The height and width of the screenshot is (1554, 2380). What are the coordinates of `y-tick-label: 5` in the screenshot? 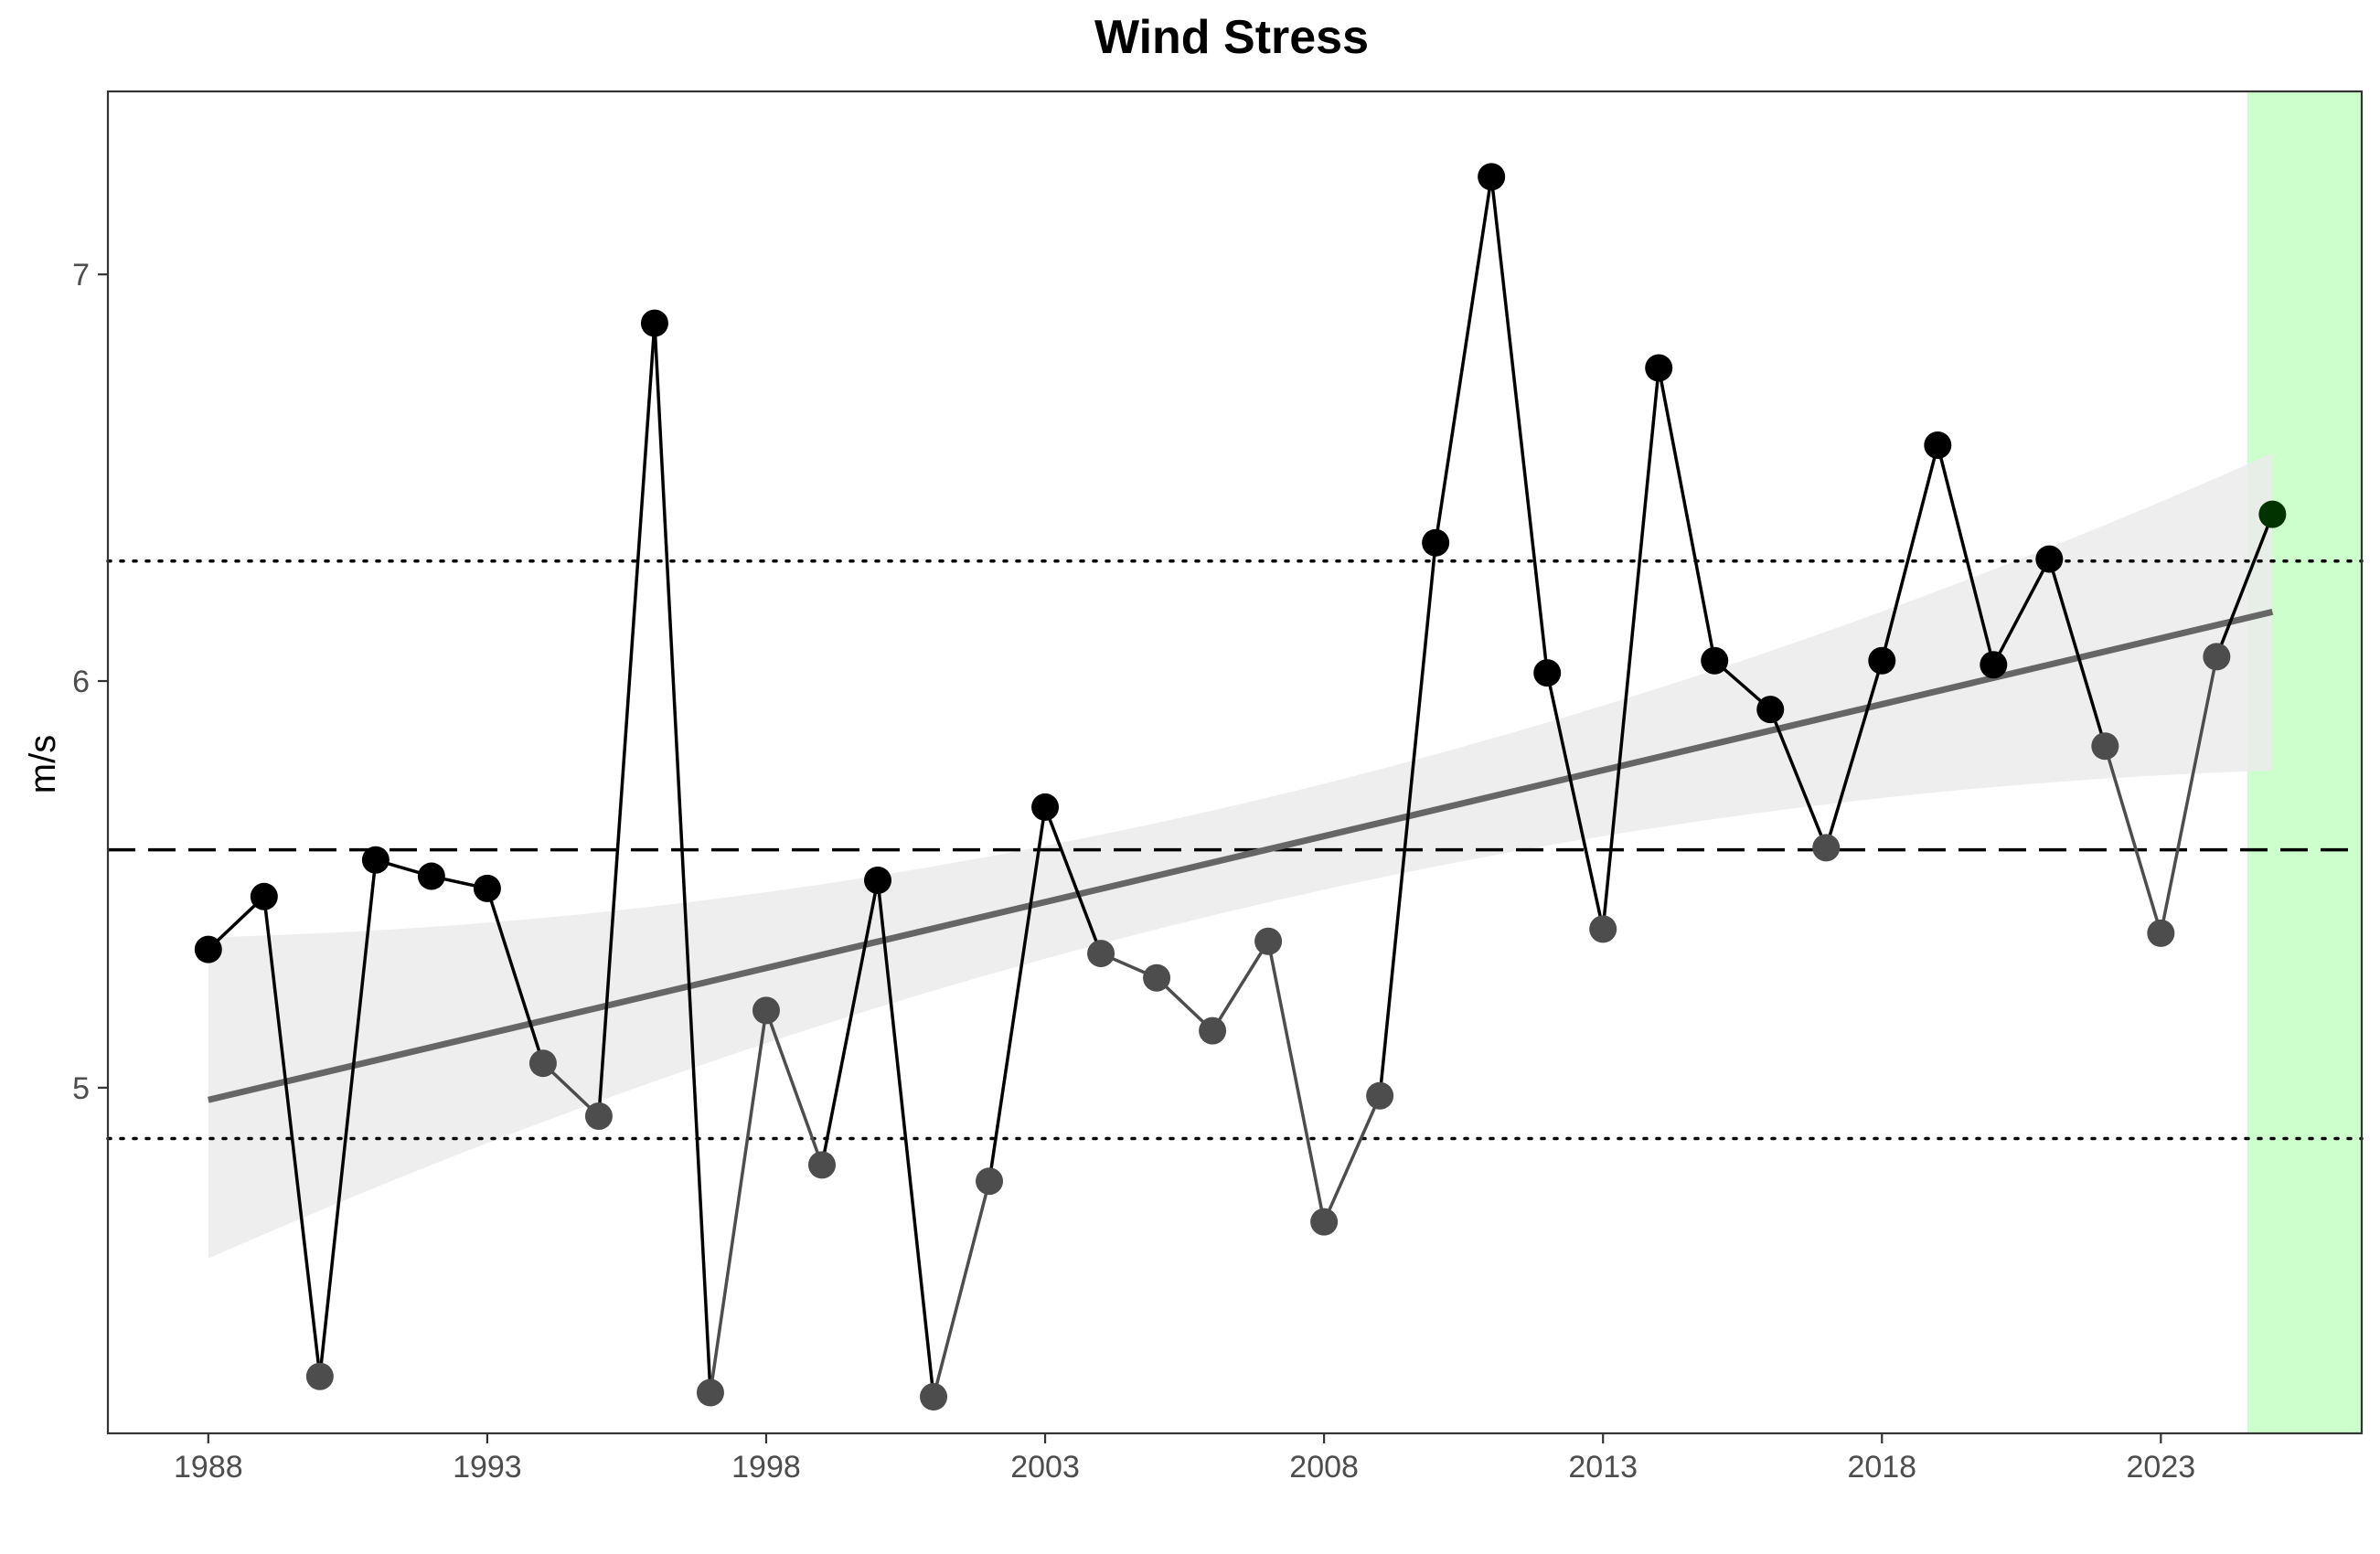 It's located at (81, 1088).